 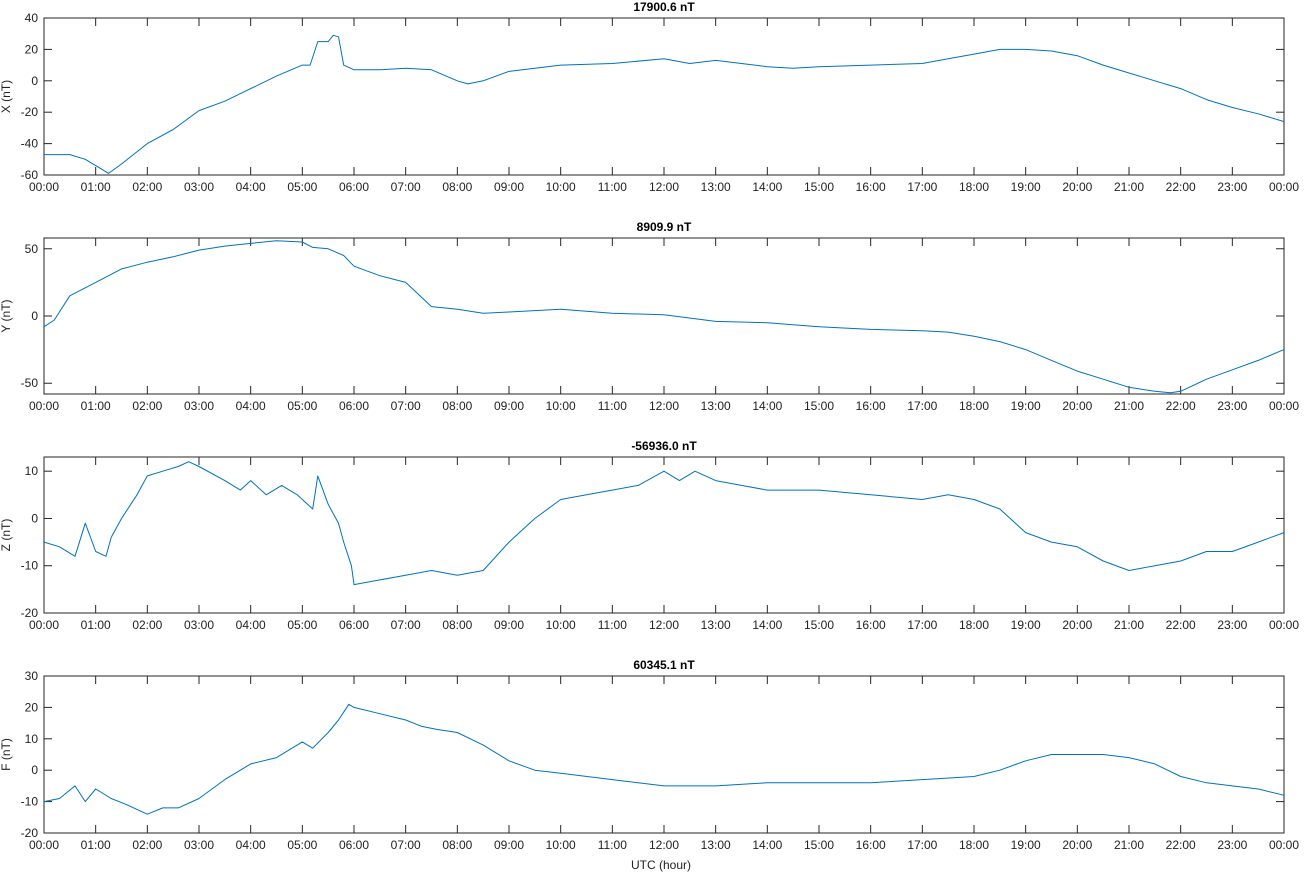 I want to click on y-tick-label: 0, so click(x=34, y=81).